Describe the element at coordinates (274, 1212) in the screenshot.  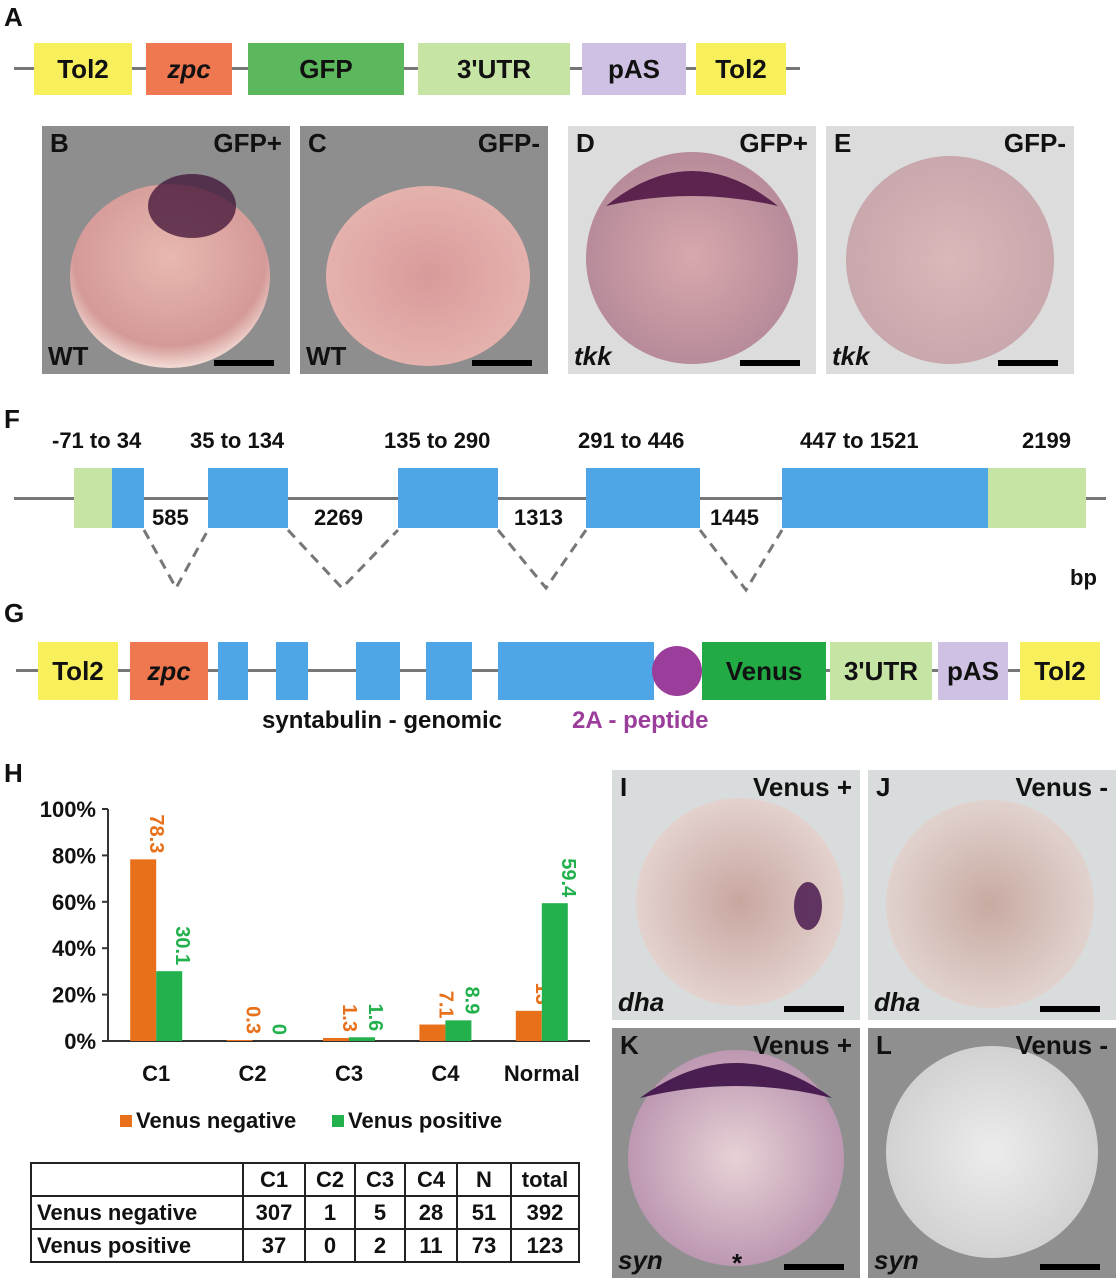
I see `table-cell: 307` at that location.